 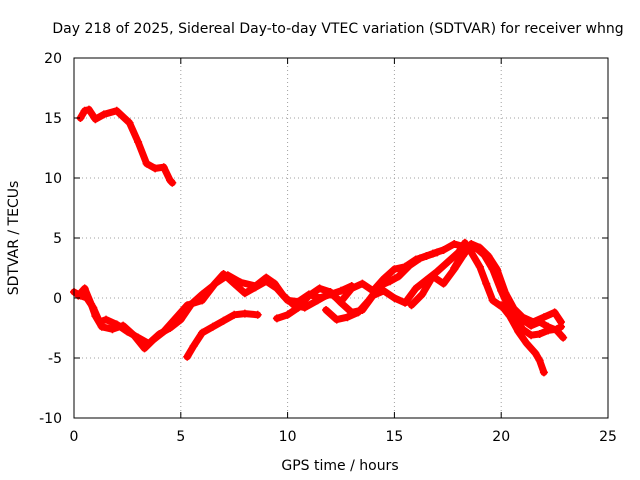 What do you see at coordinates (222, 335) in the screenshot?
I see `series-track-c` at bounding box center [222, 335].